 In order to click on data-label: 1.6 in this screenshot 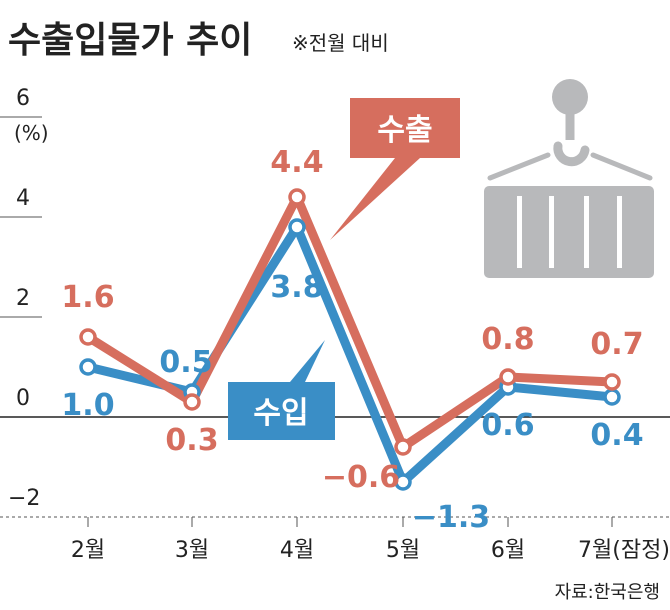, I will do `click(87, 297)`.